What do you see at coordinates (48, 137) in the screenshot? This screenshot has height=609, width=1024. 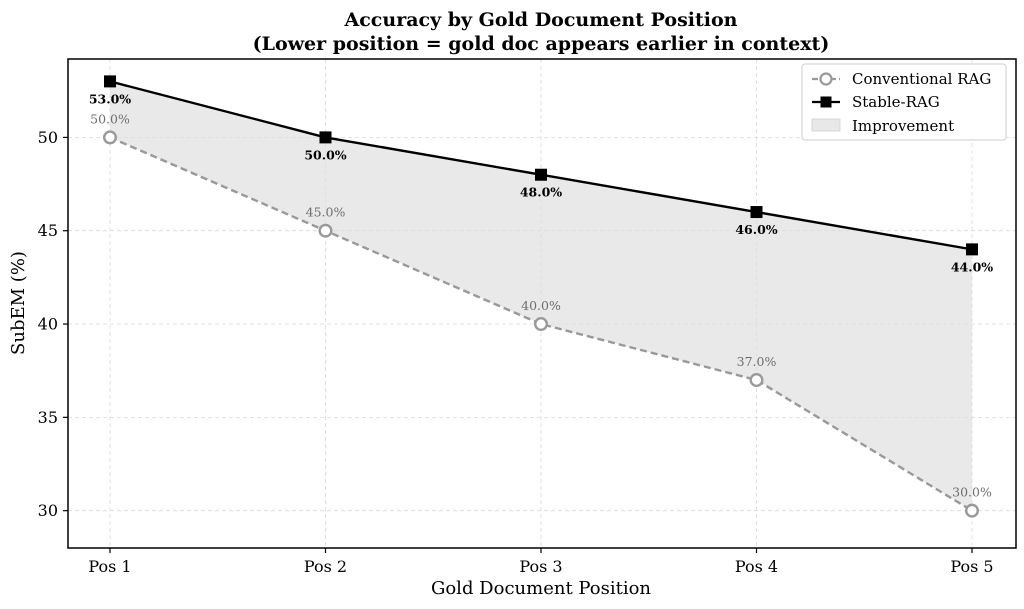 I see `y-tick-label: 50` at bounding box center [48, 137].